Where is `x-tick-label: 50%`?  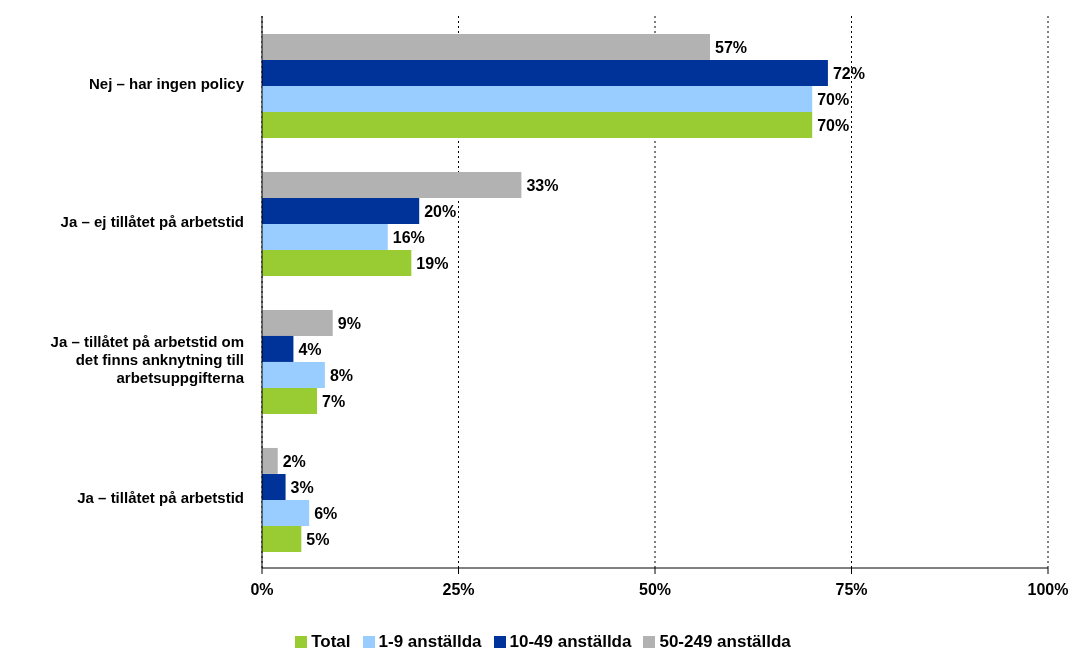
x-tick-label: 50% is located at coordinates (655, 590).